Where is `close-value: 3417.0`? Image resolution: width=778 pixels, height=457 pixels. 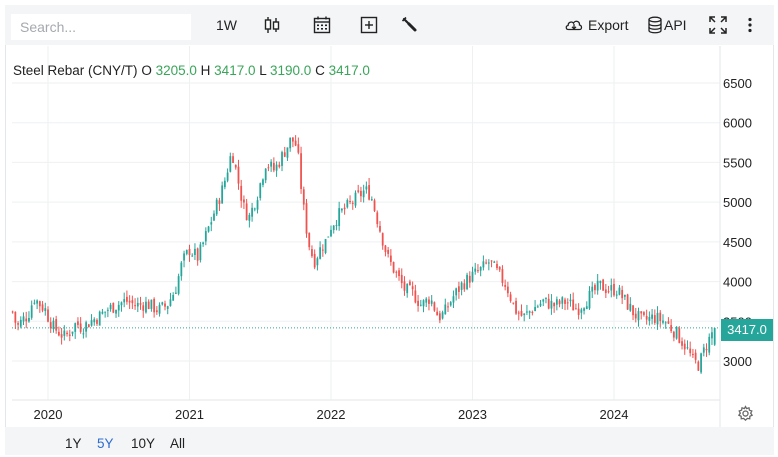
close-value: 3417.0 is located at coordinates (349, 70).